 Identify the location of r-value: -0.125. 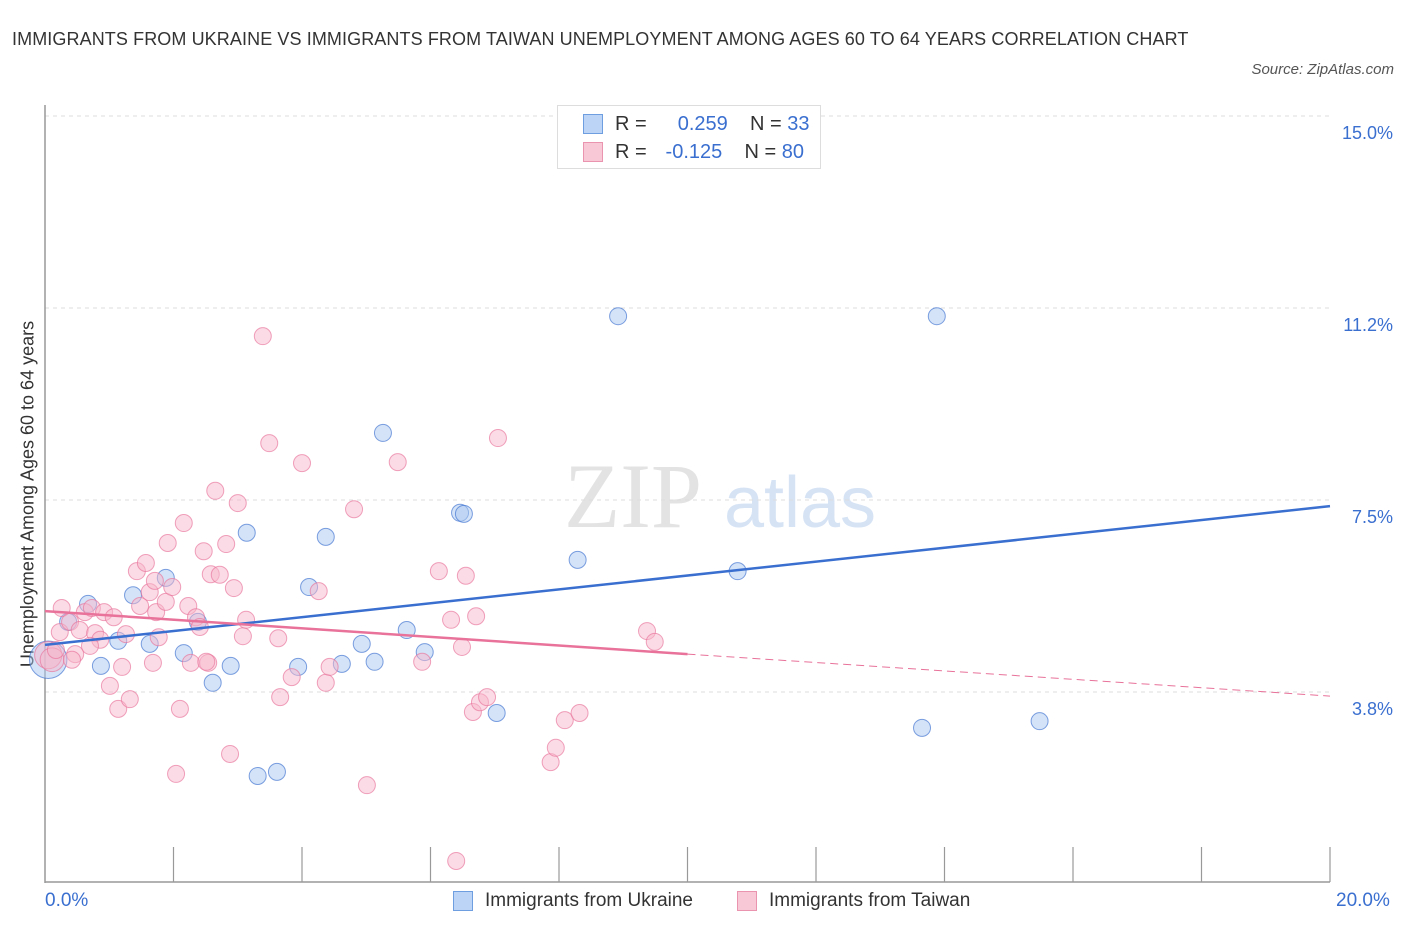
(694, 151).